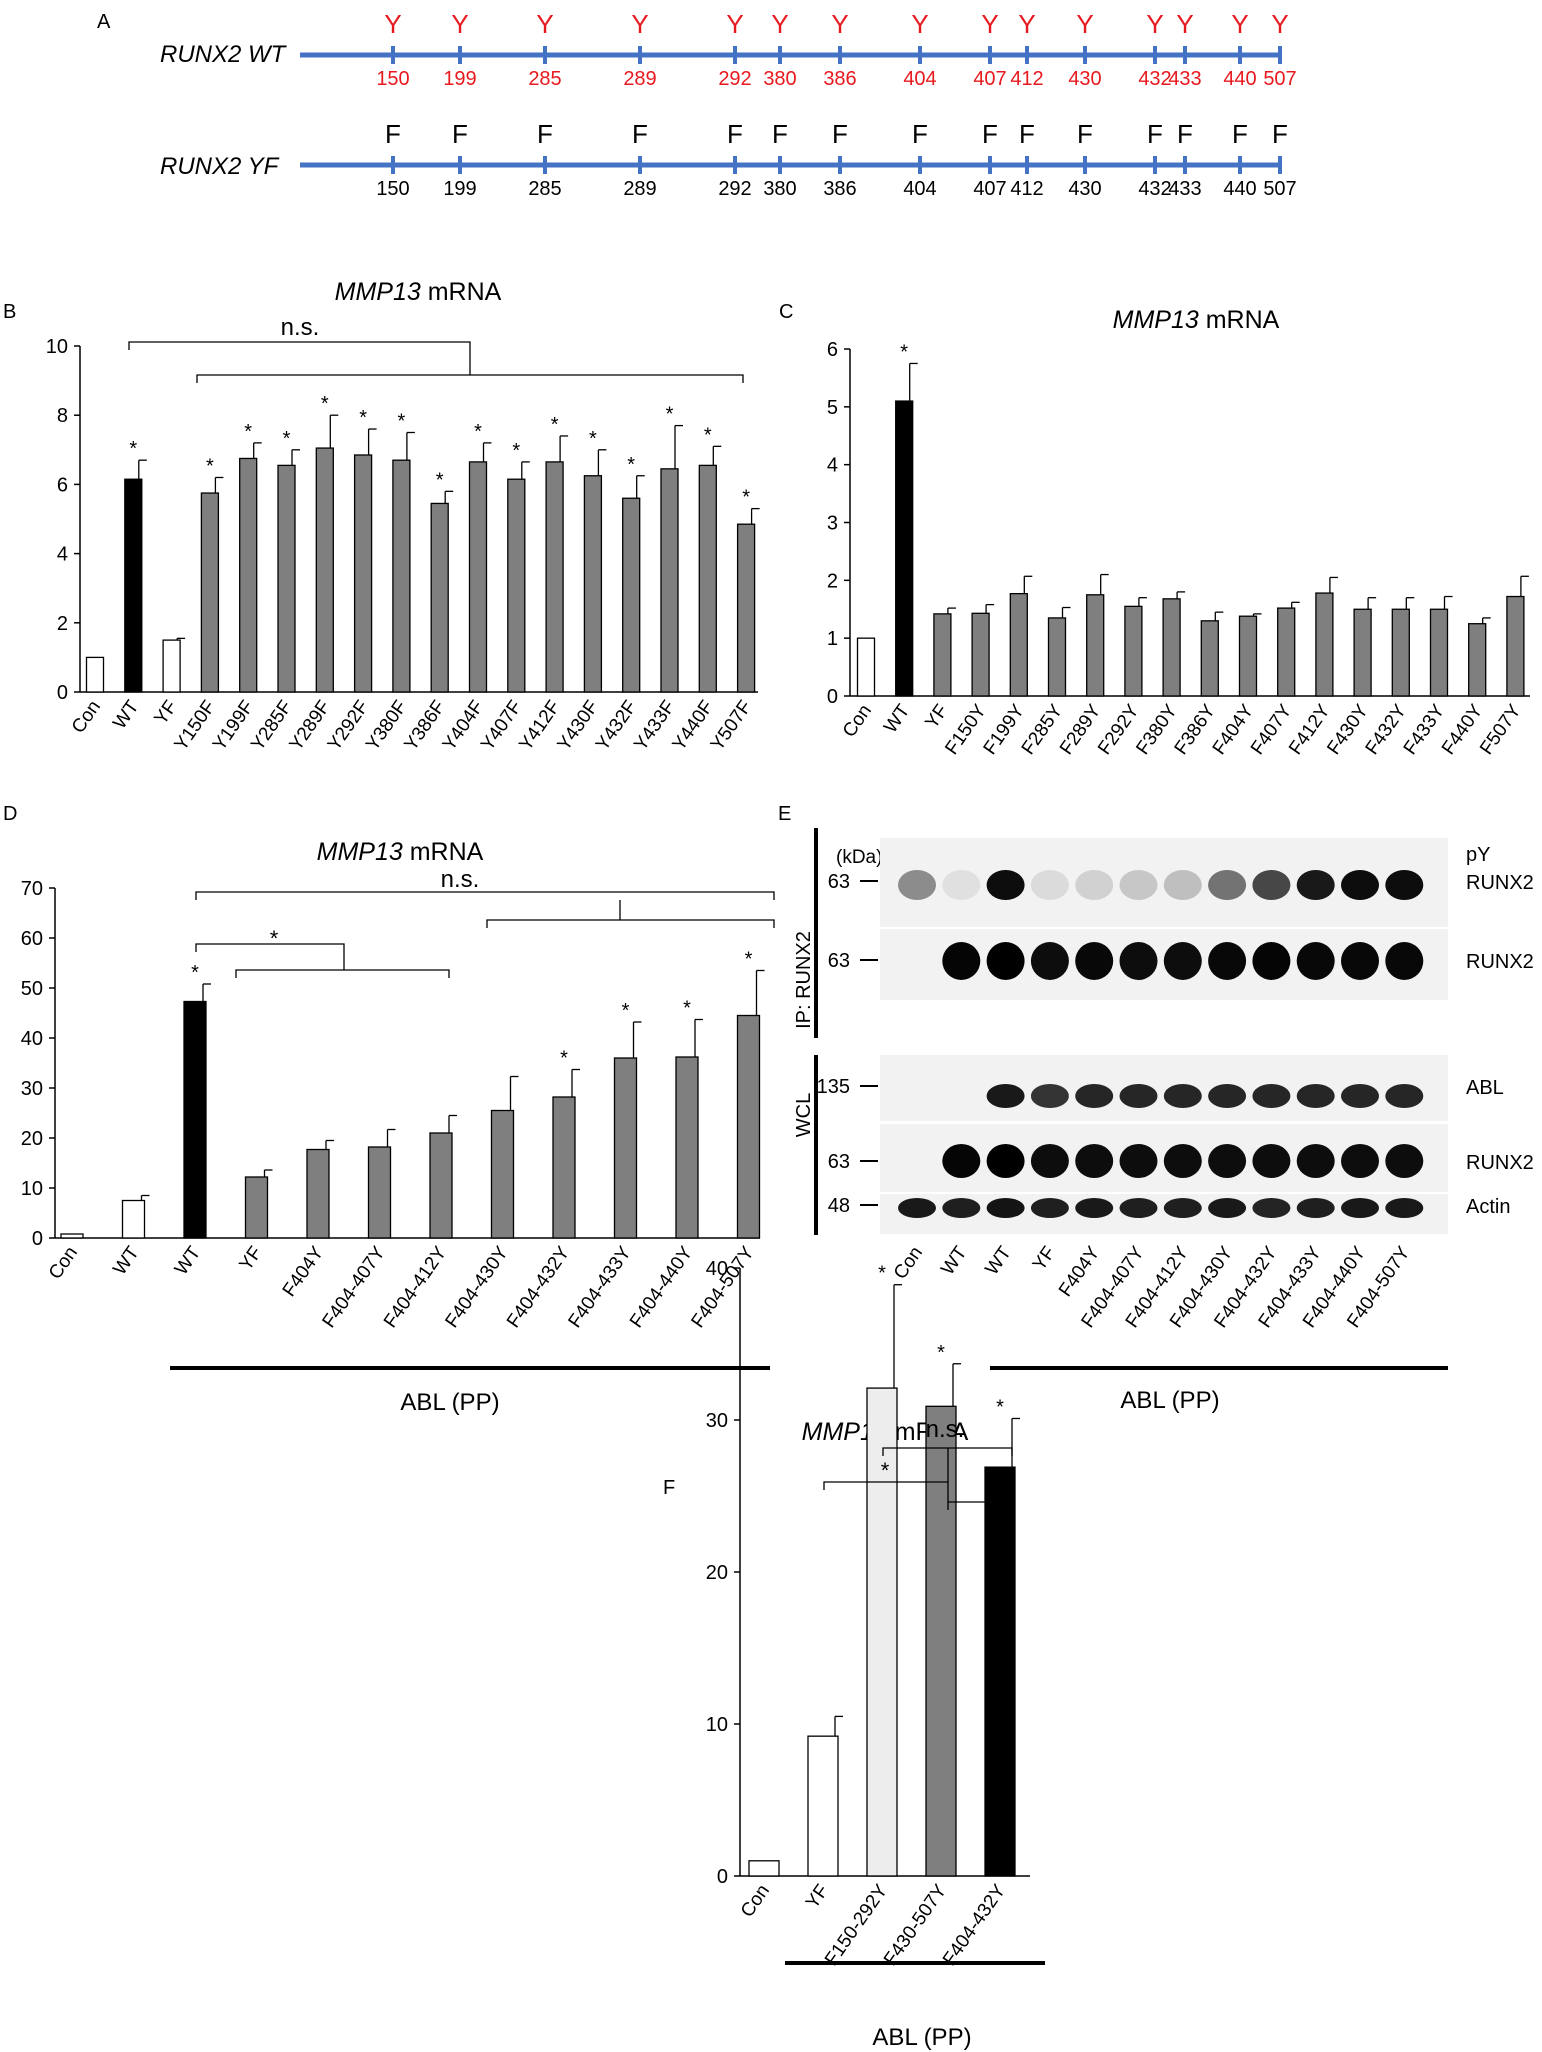  Describe the element at coordinates (669, 1488) in the screenshot. I see `panel-letter-f: F` at that location.